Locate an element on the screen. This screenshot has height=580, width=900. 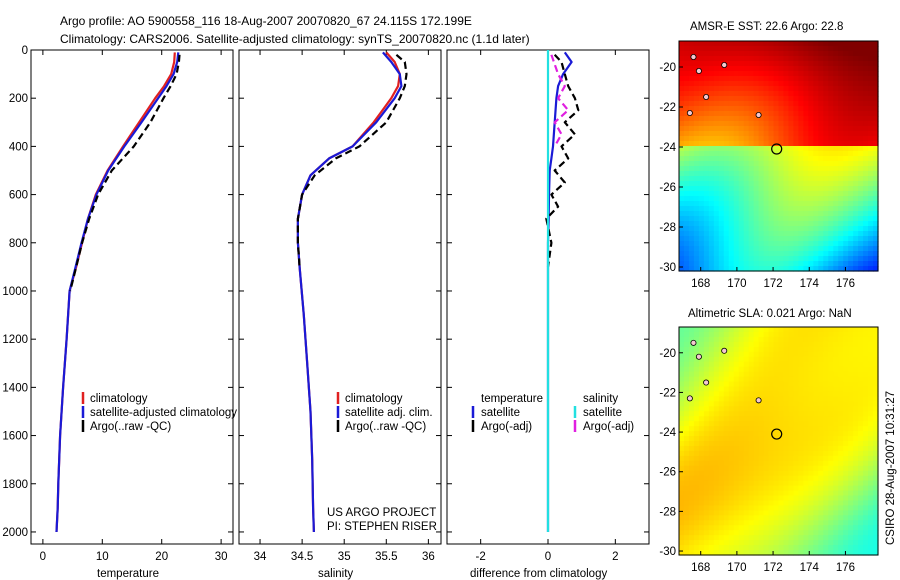
y-tick-label: 1200 is located at coordinates (15, 340).